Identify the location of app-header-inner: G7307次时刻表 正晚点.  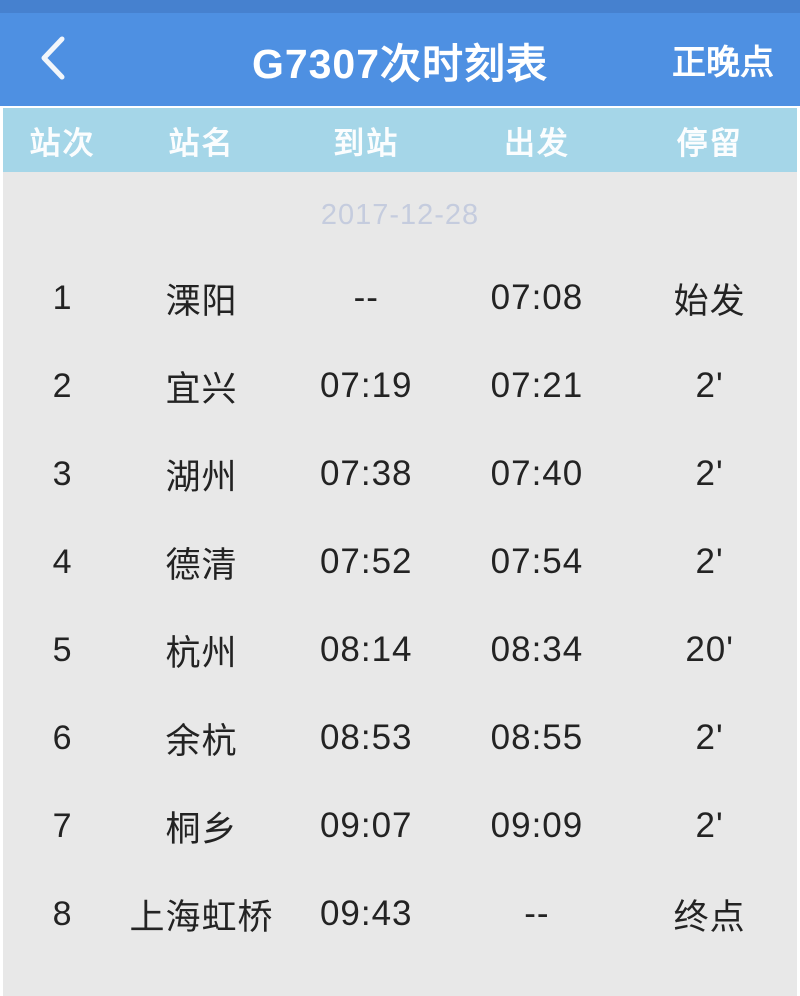
(400, 59).